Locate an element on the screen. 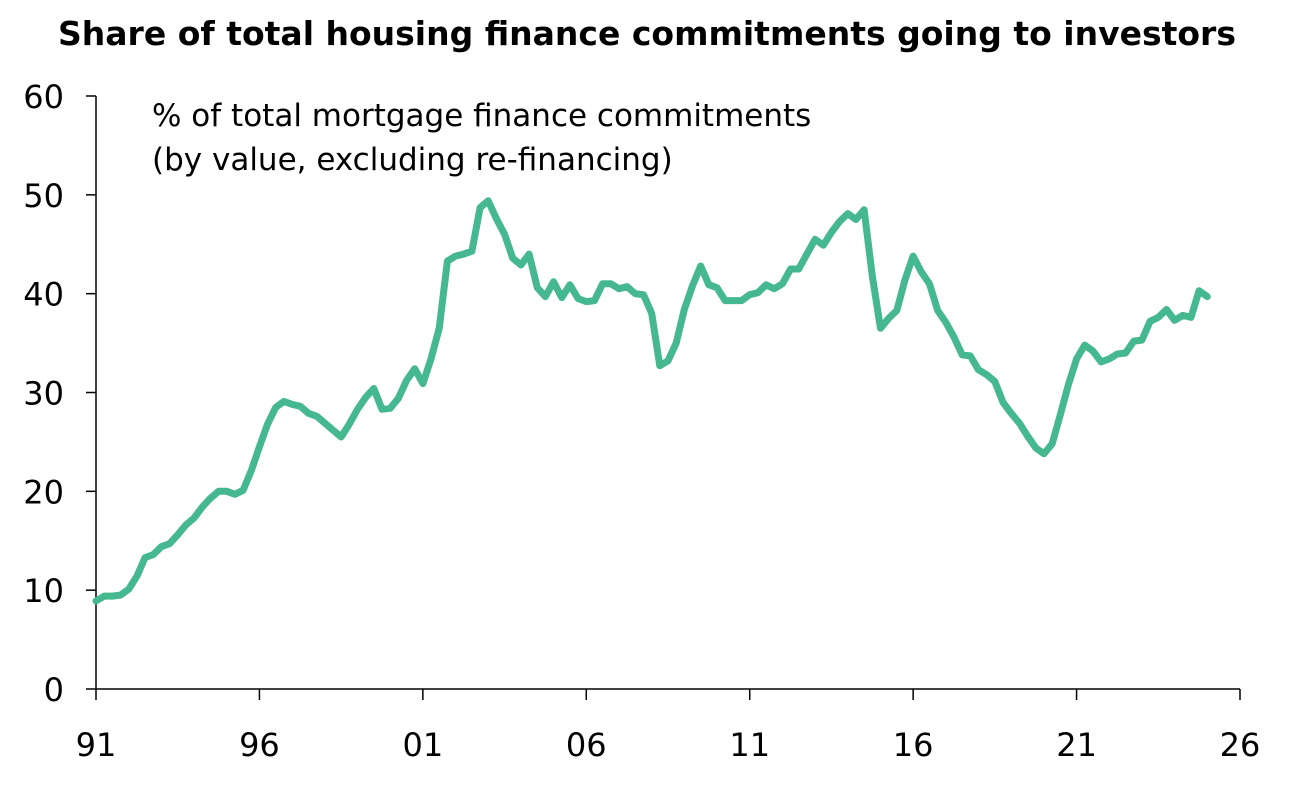  x-axis-ticks: 91 96 01 06 11 16 21 26 is located at coordinates (668, 726).